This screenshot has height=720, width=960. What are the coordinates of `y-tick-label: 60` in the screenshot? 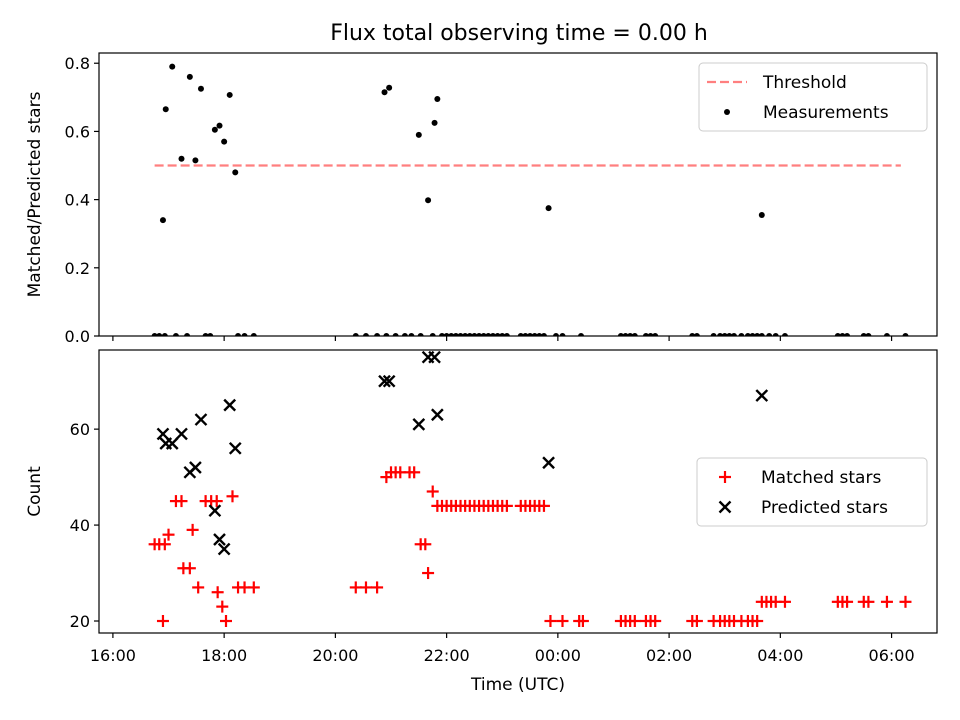 It's located at (80, 429).